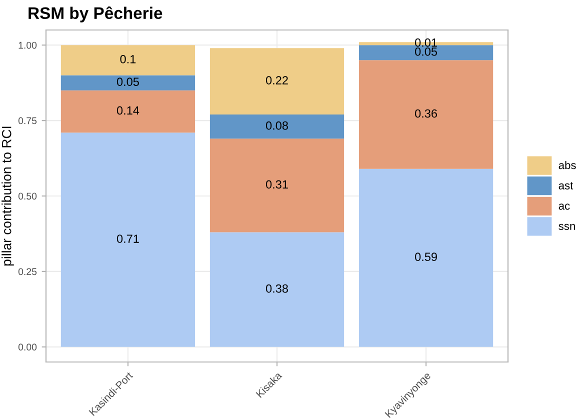 This screenshot has height=418, width=577. Describe the element at coordinates (27, 347) in the screenshot. I see `y-tick-label: 0.00` at that location.